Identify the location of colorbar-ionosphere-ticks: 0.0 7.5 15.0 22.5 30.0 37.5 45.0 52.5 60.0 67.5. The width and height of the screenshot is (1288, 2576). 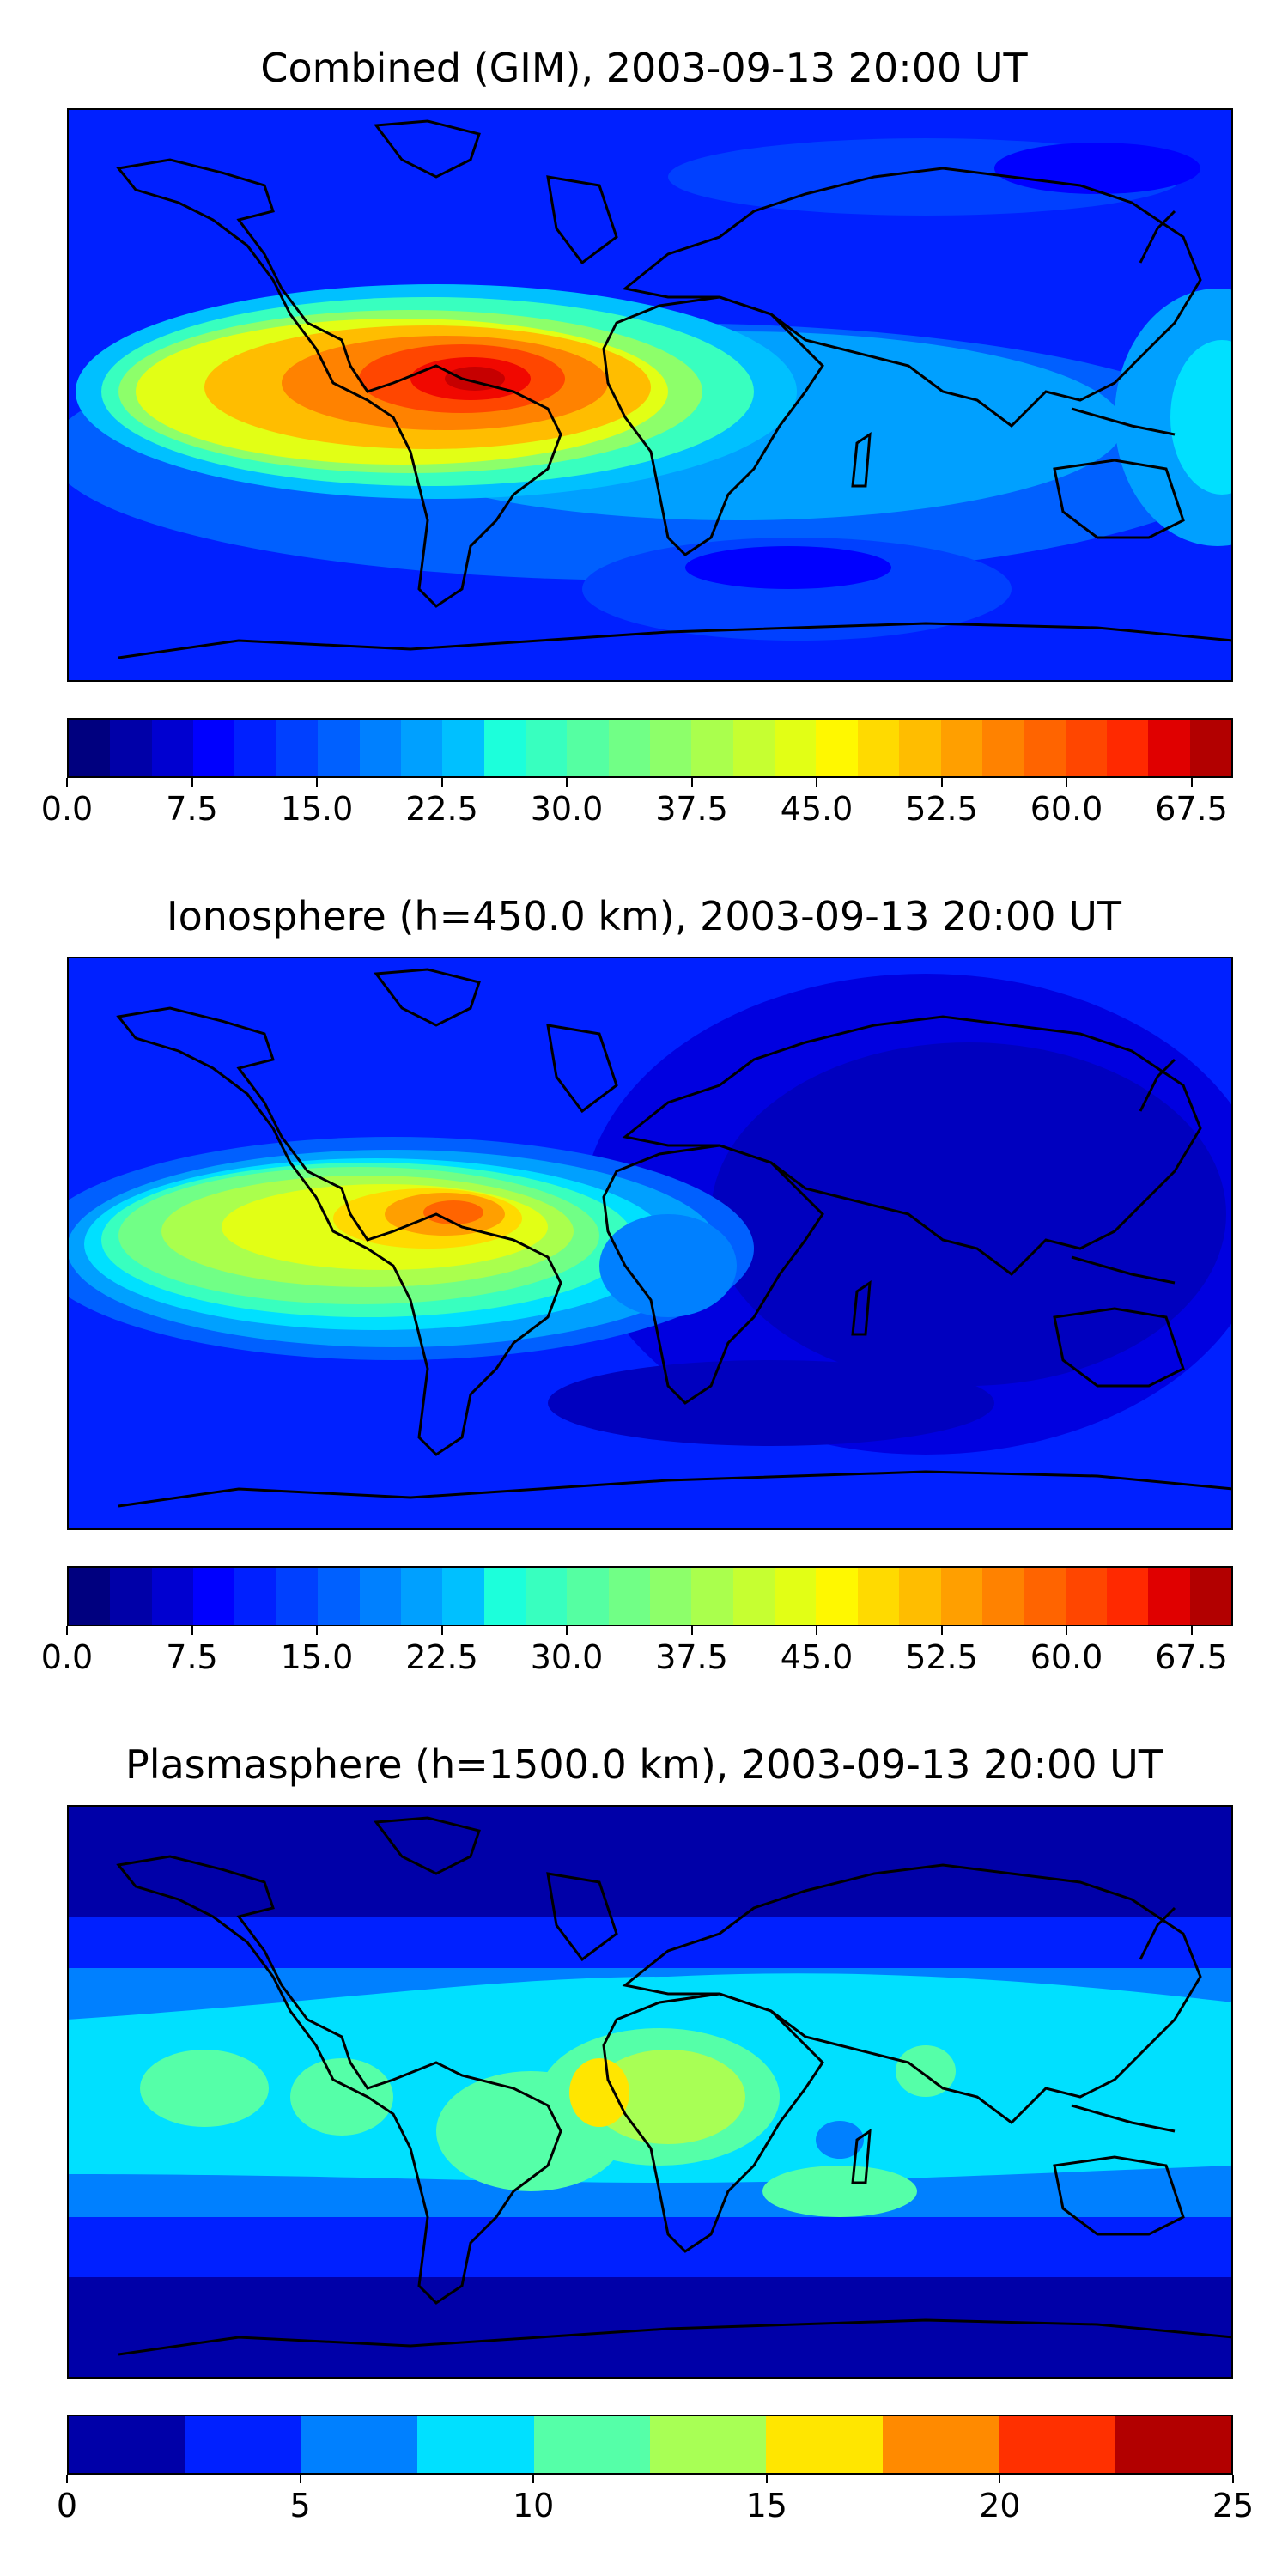
(637, 1652).